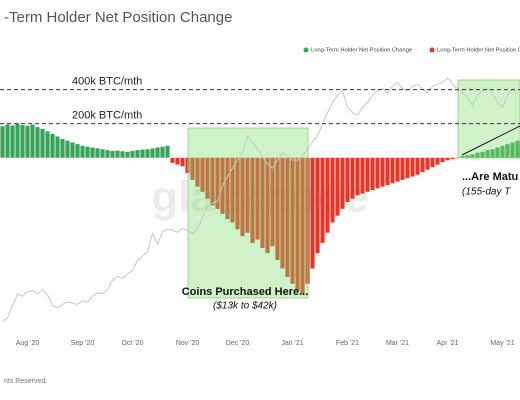 The height and width of the screenshot is (400, 520). I want to click on x-tick-label: Feb '21, so click(347, 343).